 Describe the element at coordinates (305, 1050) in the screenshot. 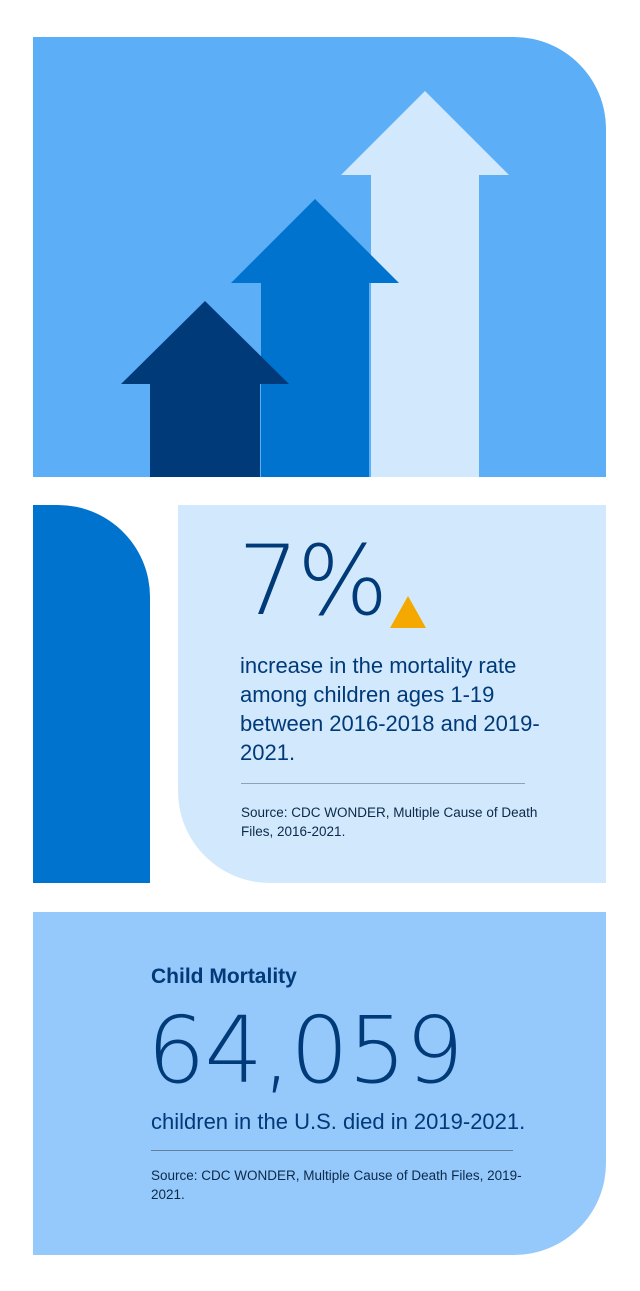

I see `deaths-count-value: 64,059` at that location.